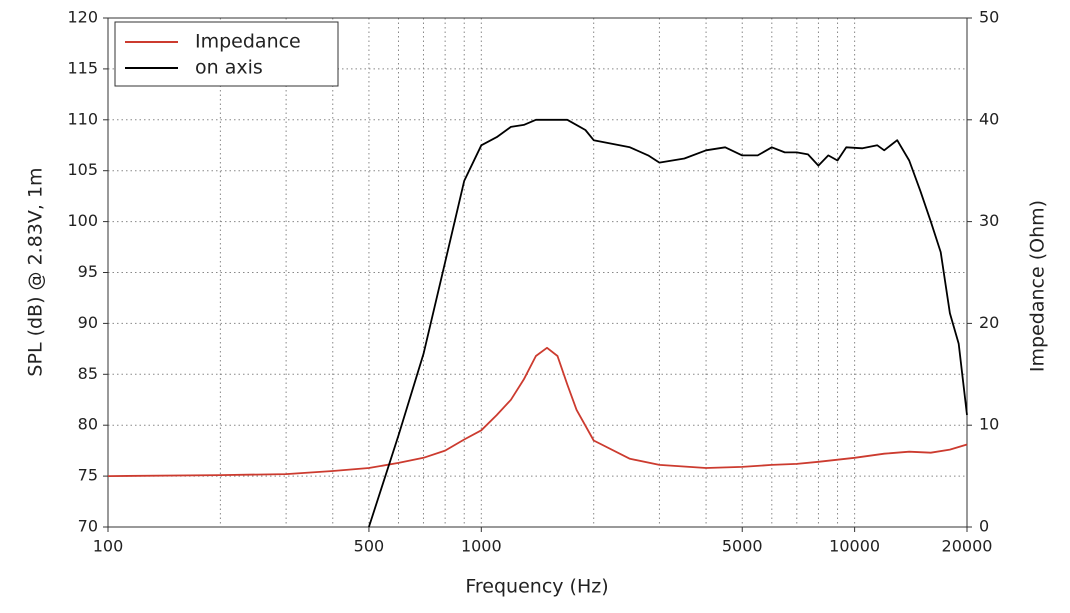 This screenshot has height=613, width=1070. I want to click on y-tick-label: 75, so click(88, 475).